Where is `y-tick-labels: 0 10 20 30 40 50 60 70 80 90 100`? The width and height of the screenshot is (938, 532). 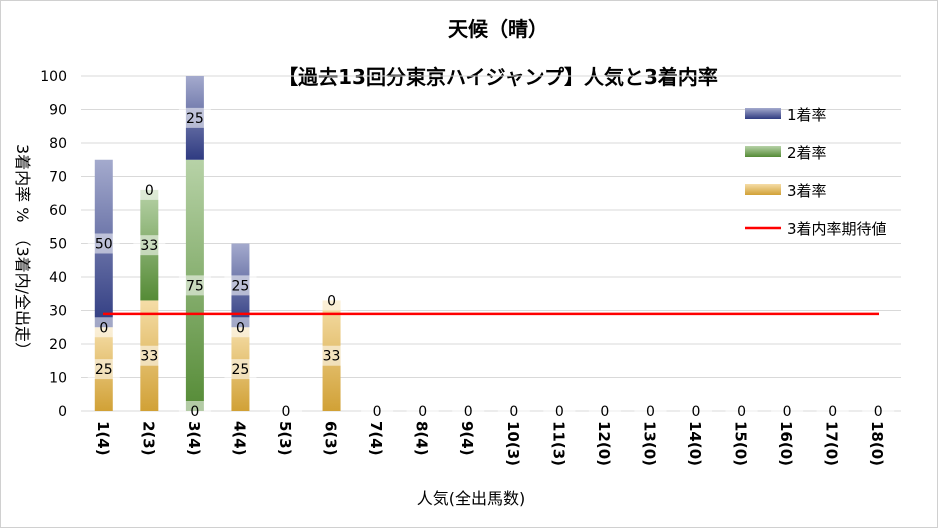 y-tick-labels: 0 10 20 30 40 50 60 70 80 90 100 is located at coordinates (53, 244).